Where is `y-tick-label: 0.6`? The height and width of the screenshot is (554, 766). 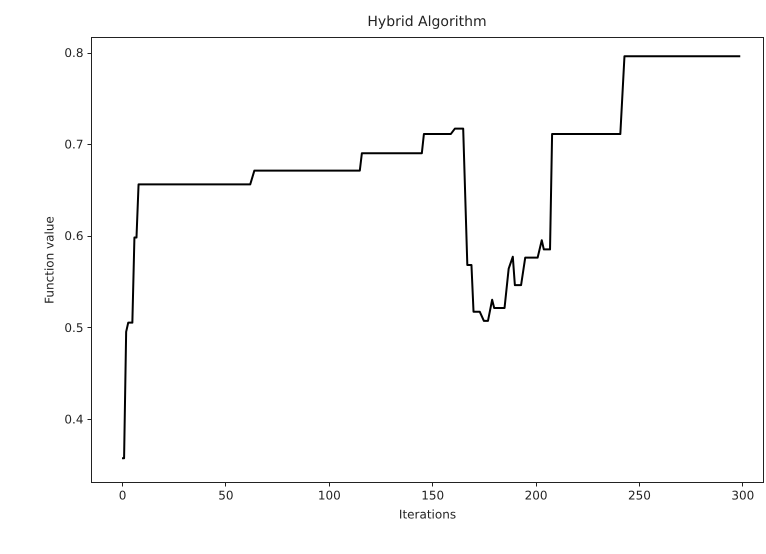 y-tick-label: 0.6 is located at coordinates (74, 236).